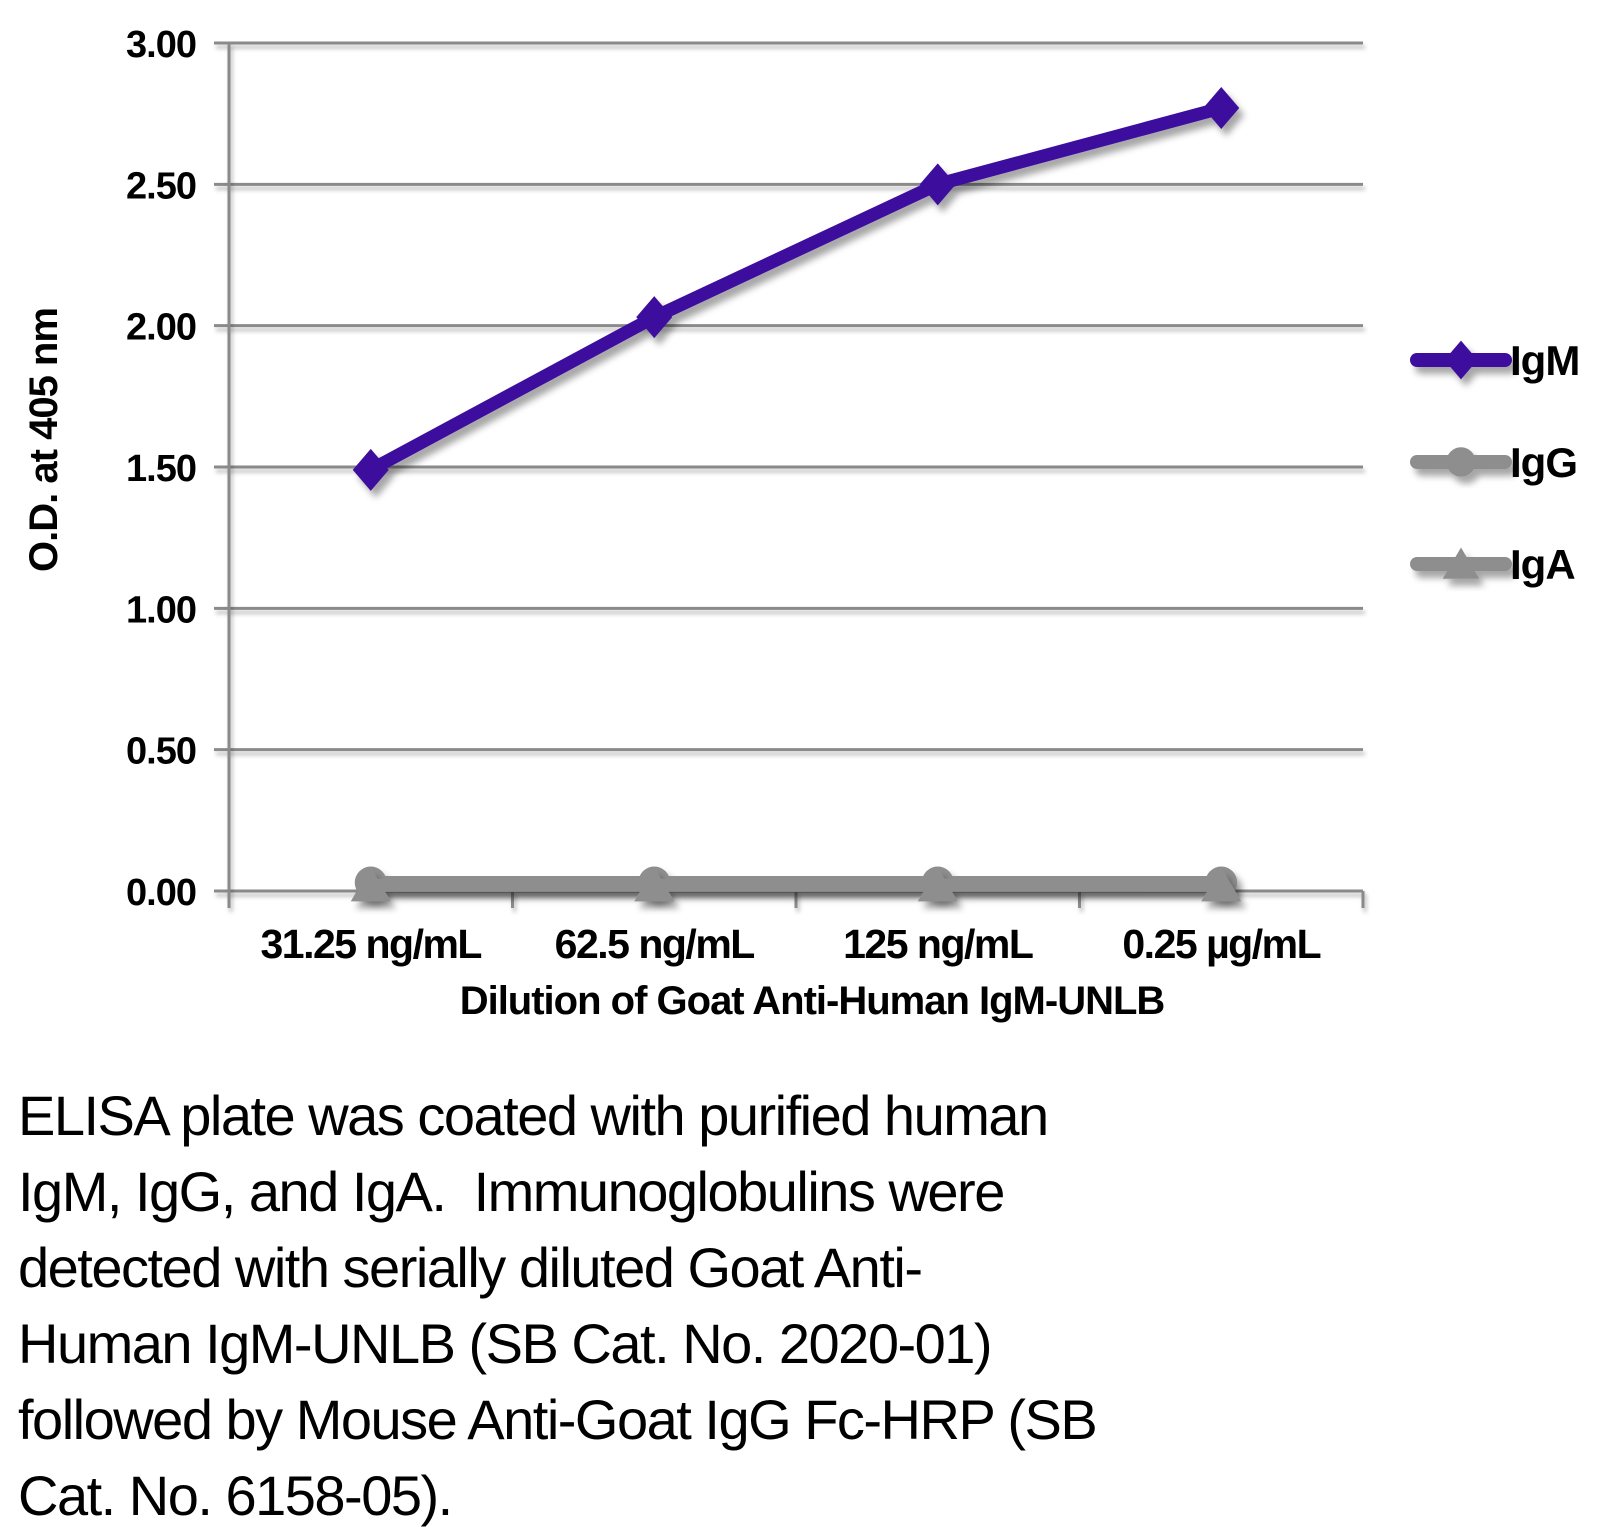 The image size is (1620, 1528). Describe the element at coordinates (161, 610) in the screenshot. I see `y-tick-label: 1.00` at that location.